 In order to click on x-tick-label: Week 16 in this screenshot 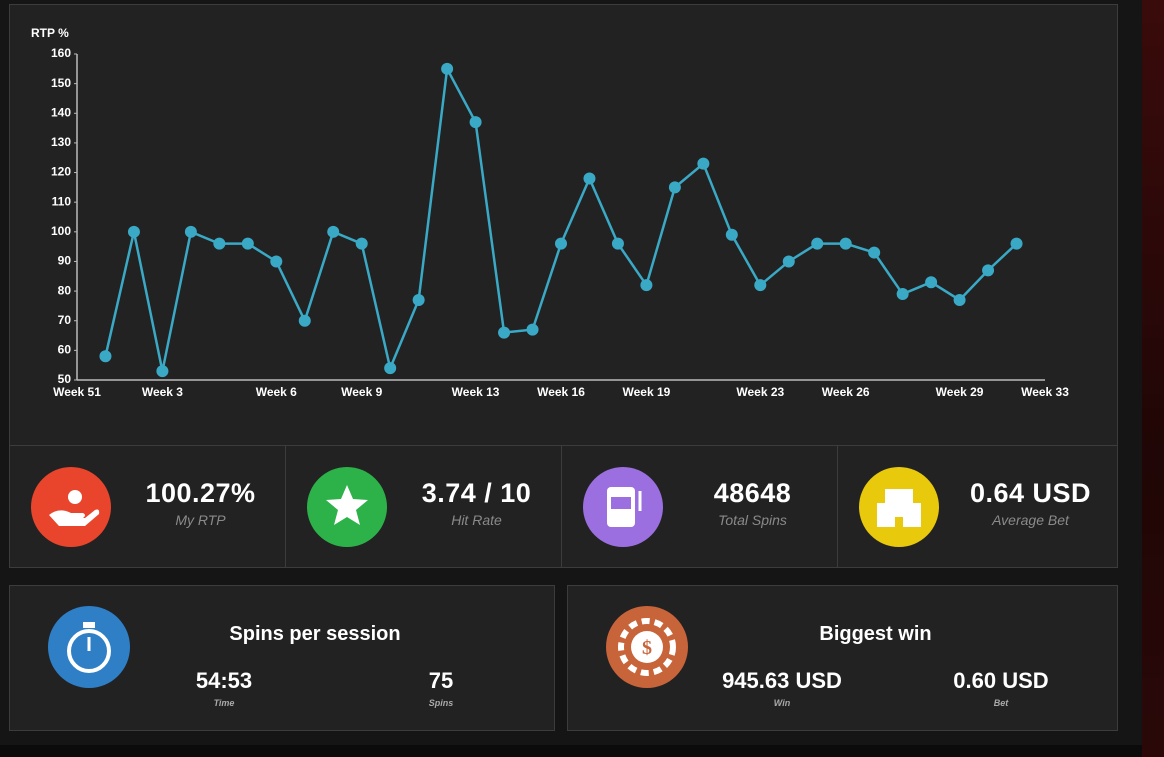, I will do `click(561, 392)`.